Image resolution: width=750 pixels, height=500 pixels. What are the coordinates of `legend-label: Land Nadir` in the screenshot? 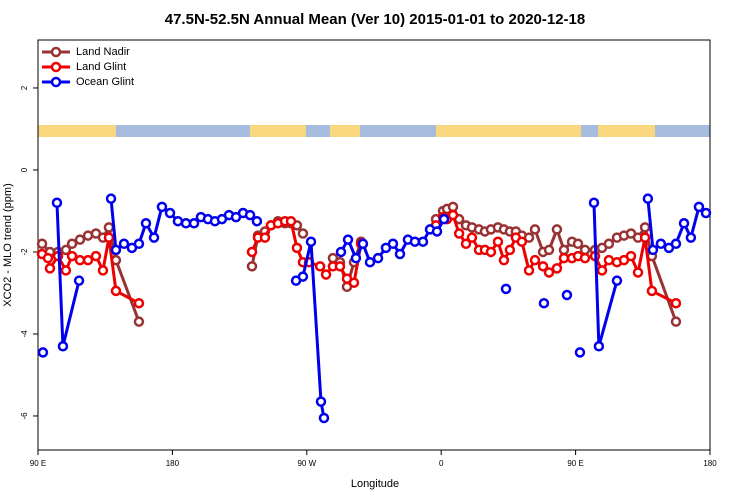 It's located at (103, 52).